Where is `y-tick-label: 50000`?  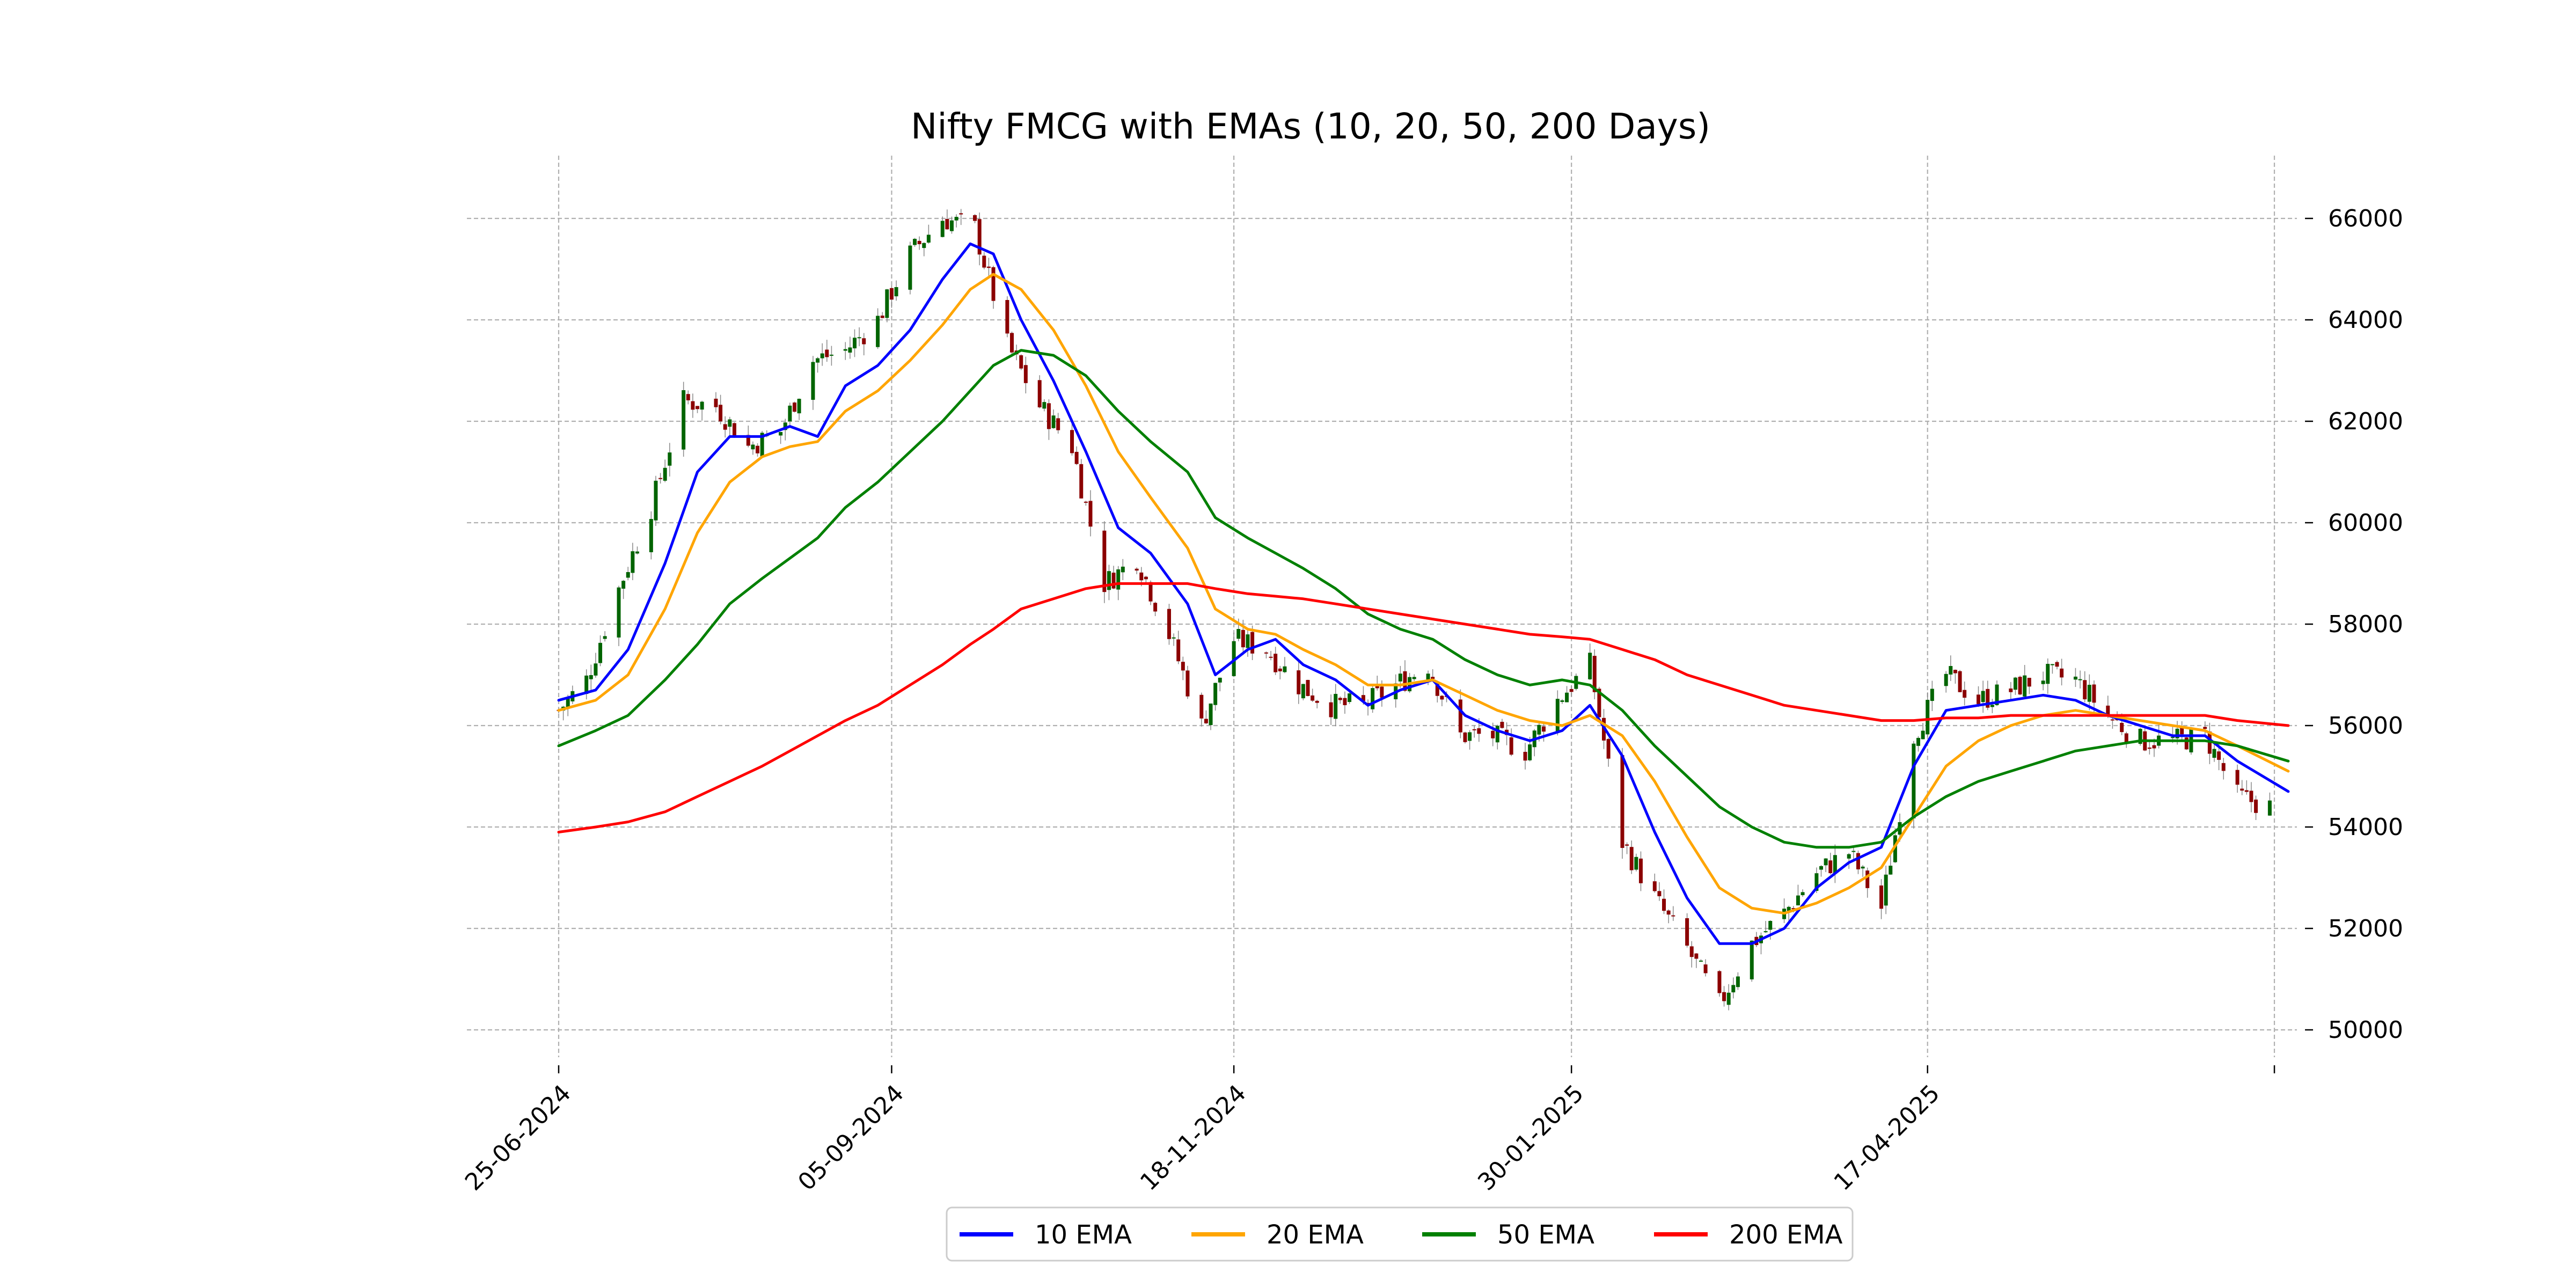
y-tick-label: 50000 is located at coordinates (2365, 1030).